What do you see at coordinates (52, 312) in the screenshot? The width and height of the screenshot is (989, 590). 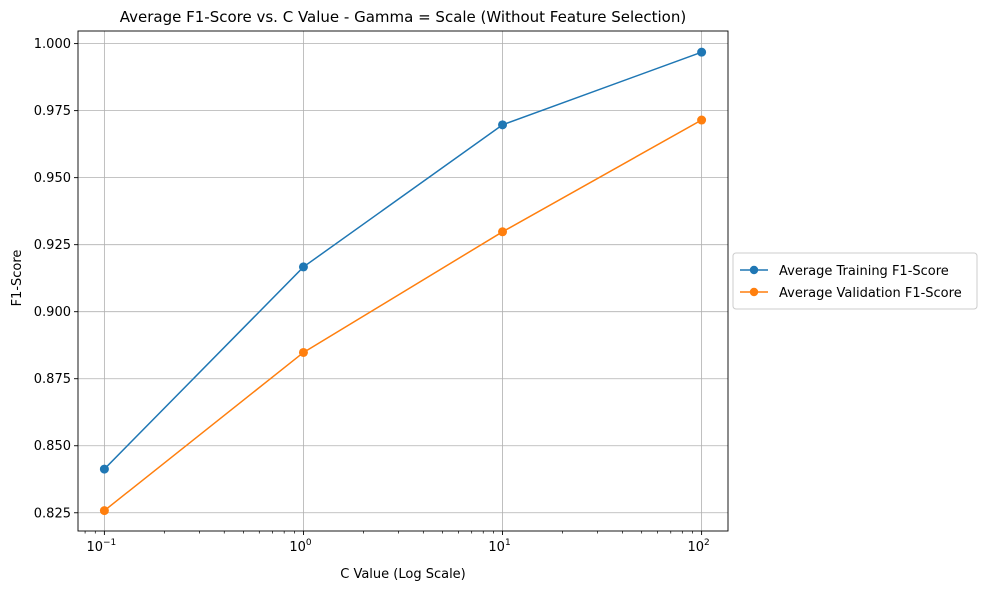 I see `y-tick-label: 0.900` at bounding box center [52, 312].